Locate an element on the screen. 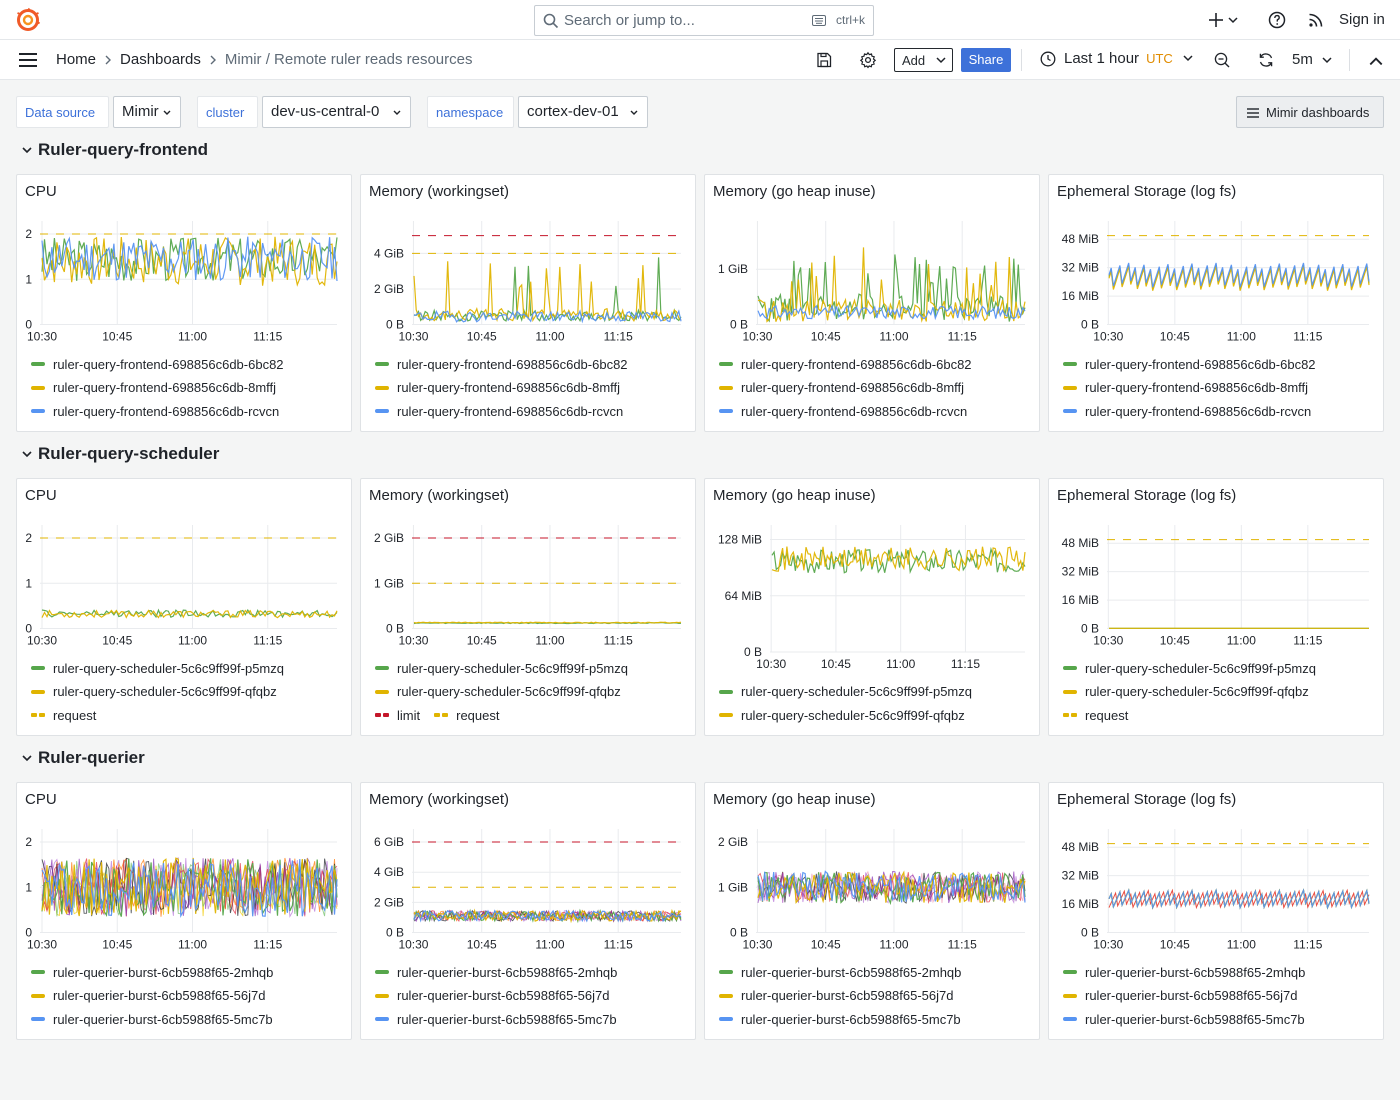  refresh-interval-label: 5m is located at coordinates (1302, 59).